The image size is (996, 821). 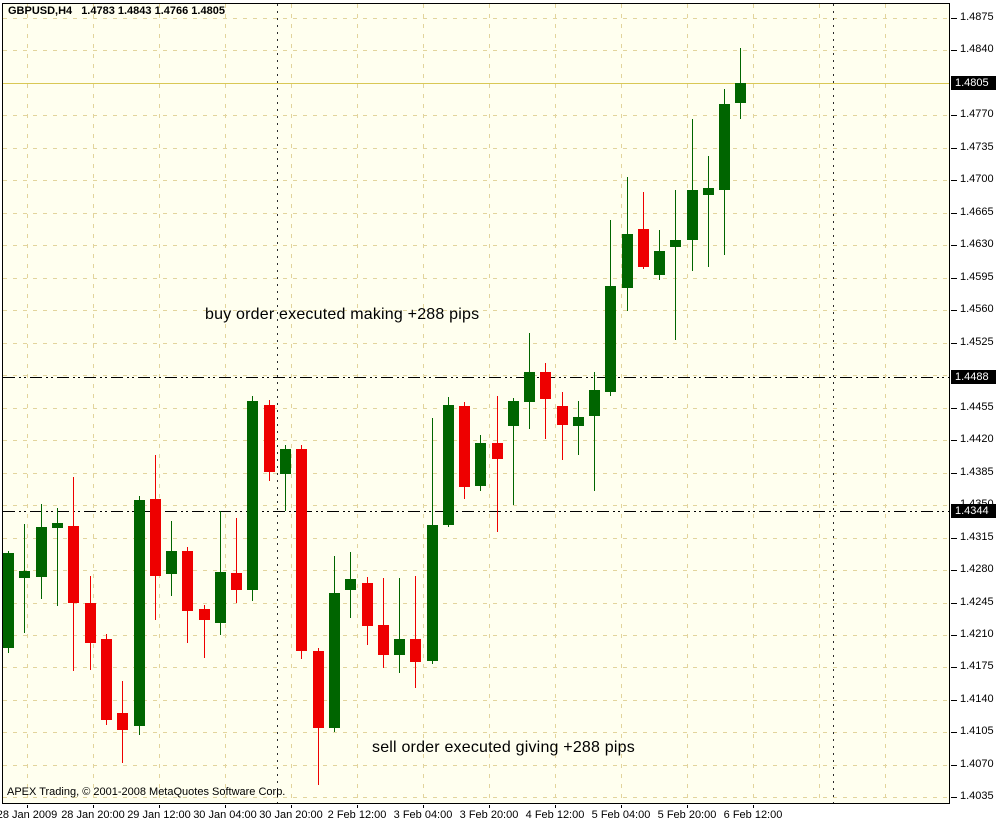 What do you see at coordinates (977, 666) in the screenshot?
I see `price-tick-label: 1.4175` at bounding box center [977, 666].